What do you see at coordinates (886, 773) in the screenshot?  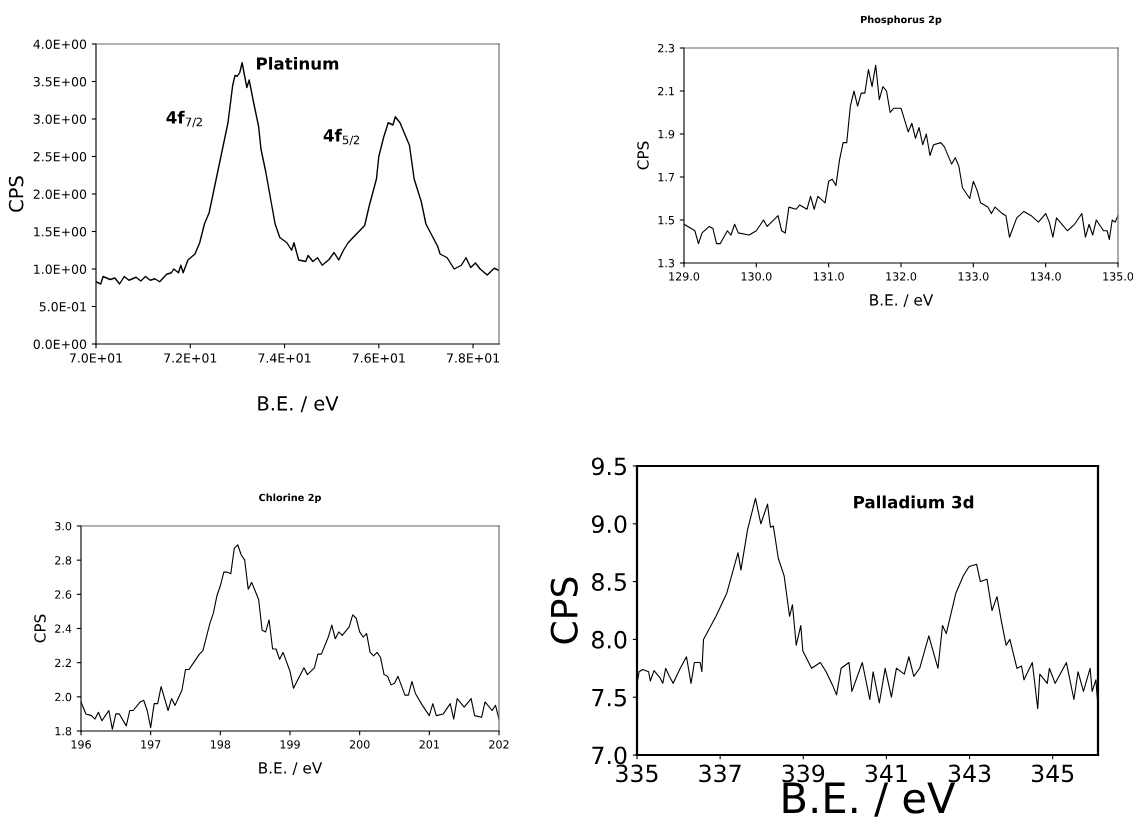 I see `x-tick-label: 341` at bounding box center [886, 773].